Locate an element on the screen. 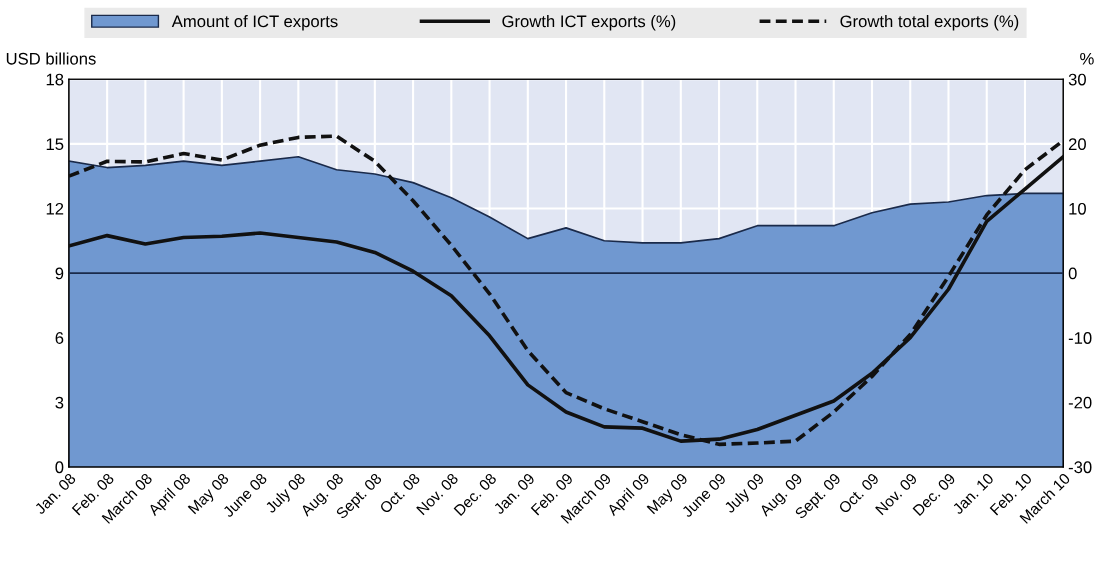  legend-label: Growth ICT exports (%) is located at coordinates (589, 23).